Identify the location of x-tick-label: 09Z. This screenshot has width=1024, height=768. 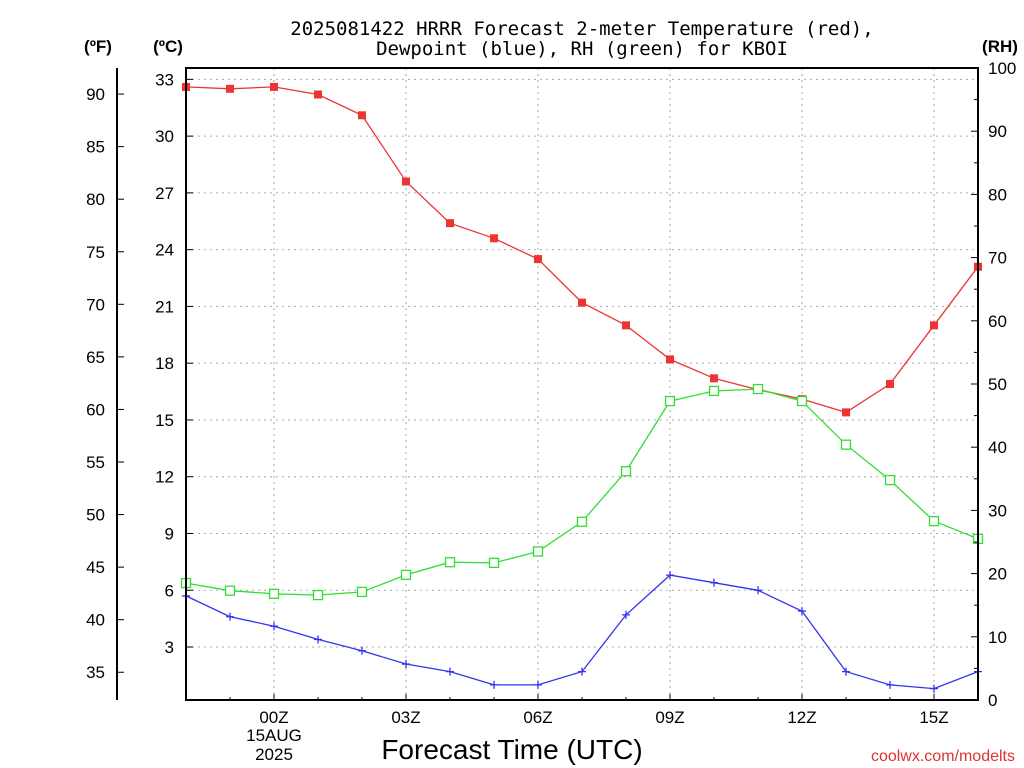
(669, 717).